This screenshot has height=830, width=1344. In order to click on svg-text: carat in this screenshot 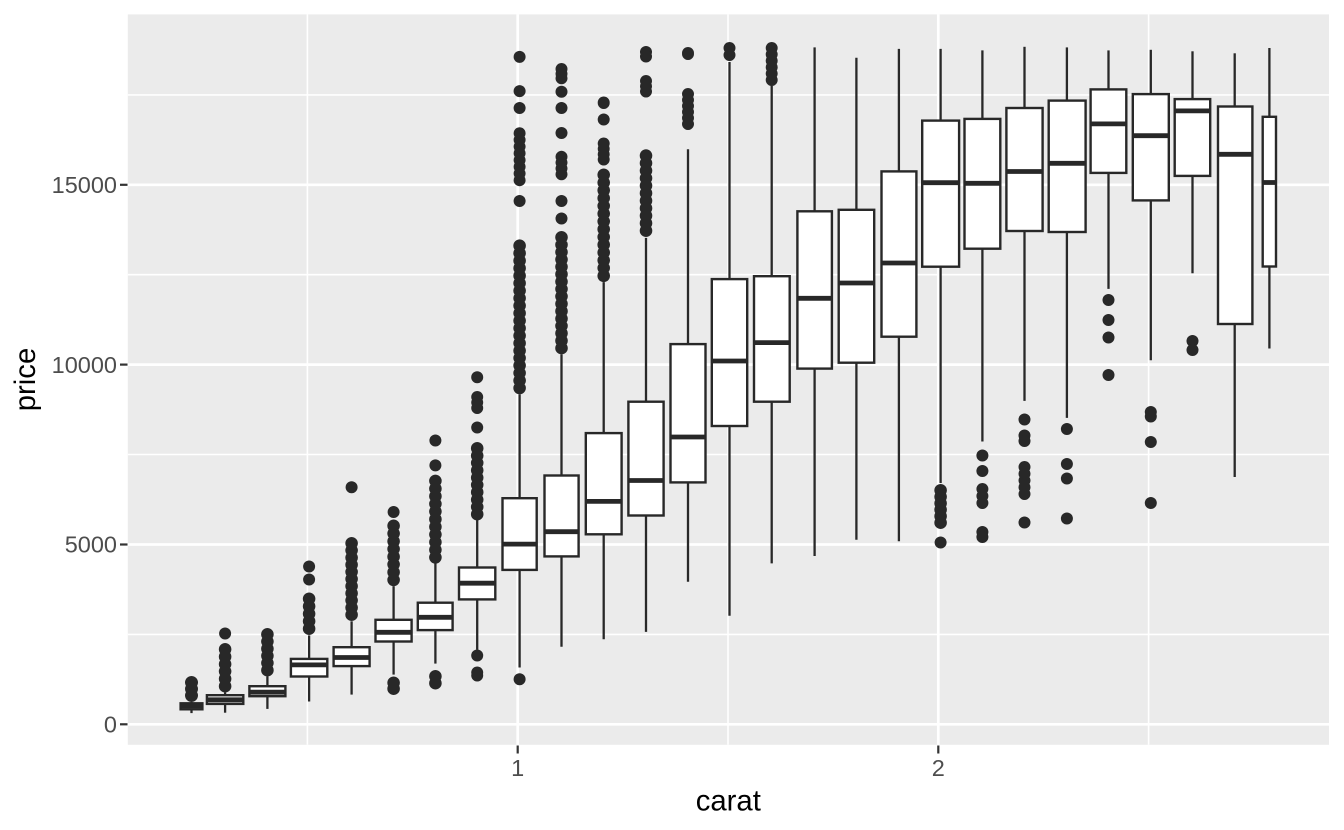, I will do `click(728, 801)`.